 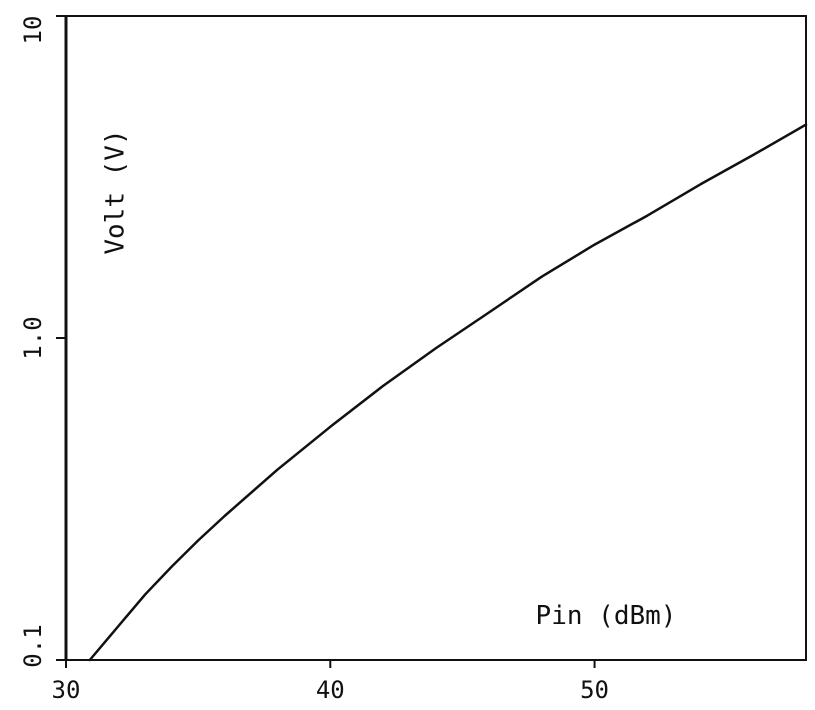 I want to click on x-tick-label: 40, so click(x=330, y=690).